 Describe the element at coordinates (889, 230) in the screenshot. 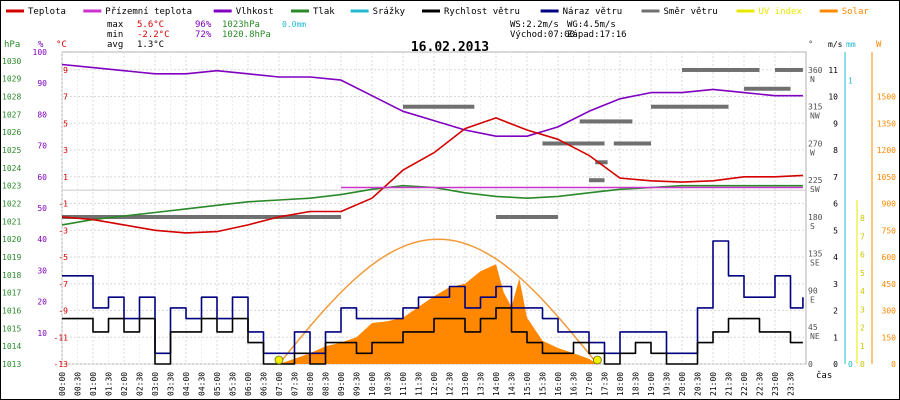

I see `tick-label-w: 750` at that location.